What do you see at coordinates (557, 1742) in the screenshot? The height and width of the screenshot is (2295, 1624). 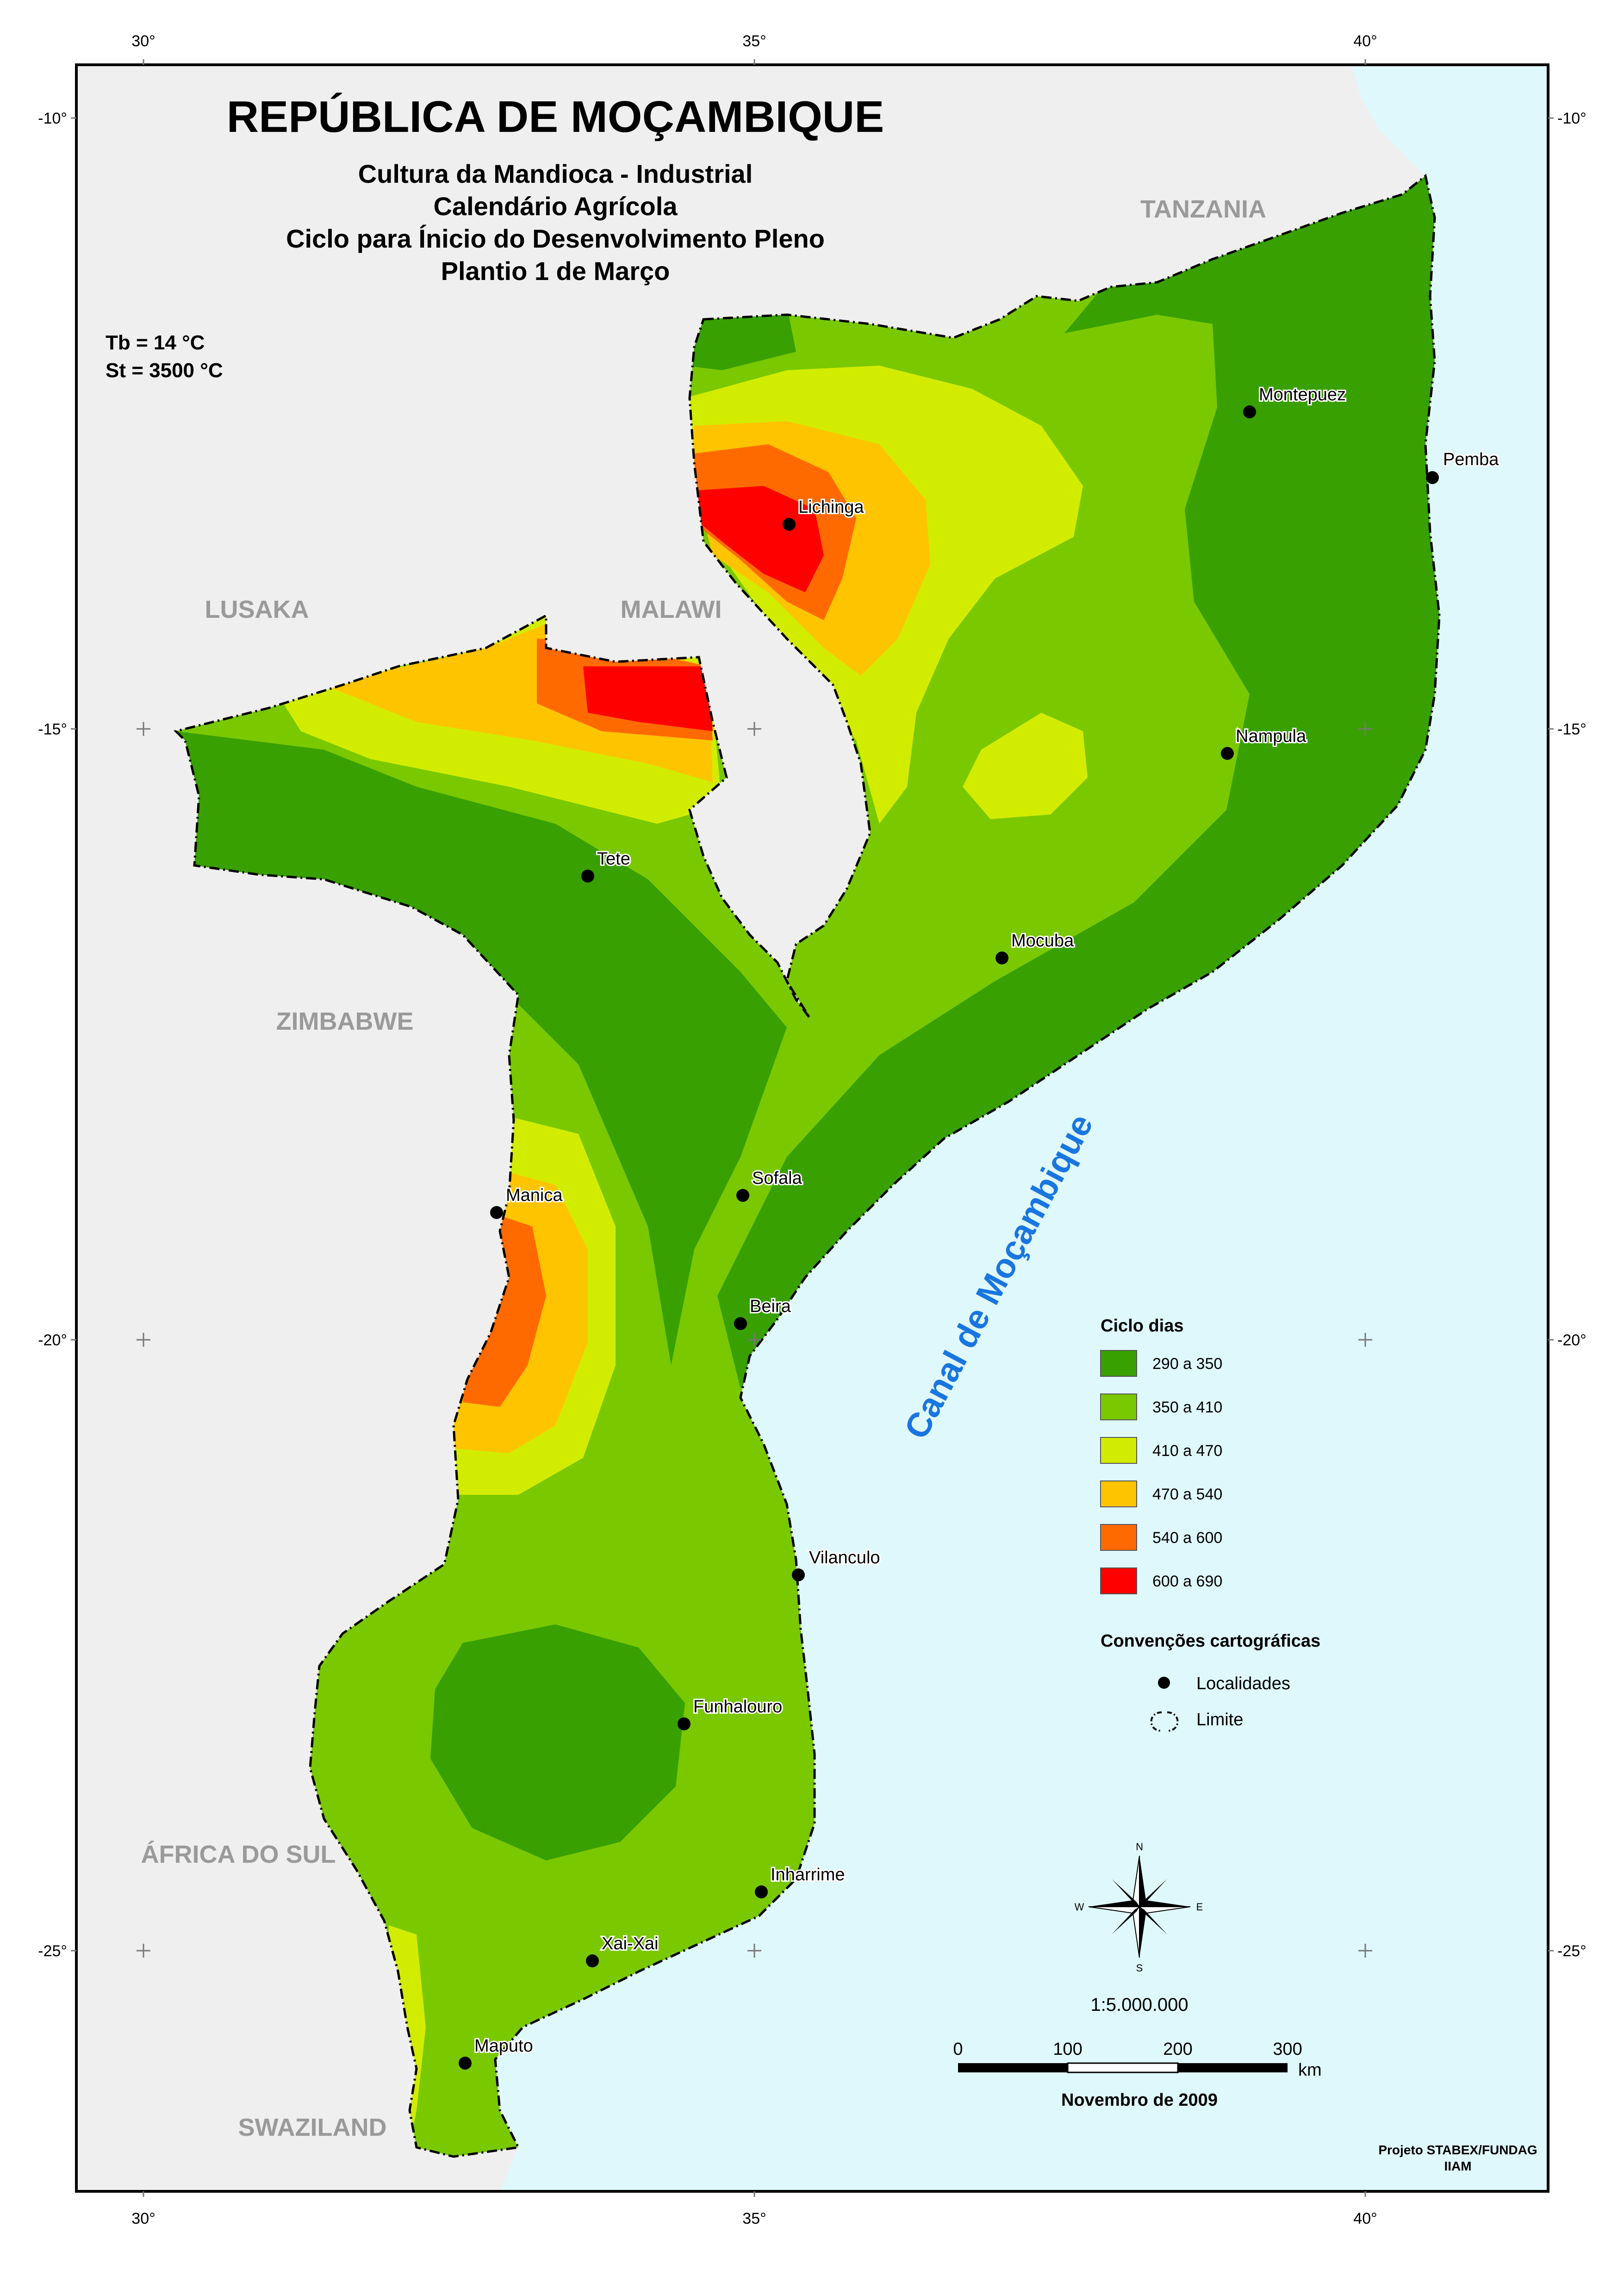 I see `zone-290-350-south` at bounding box center [557, 1742].